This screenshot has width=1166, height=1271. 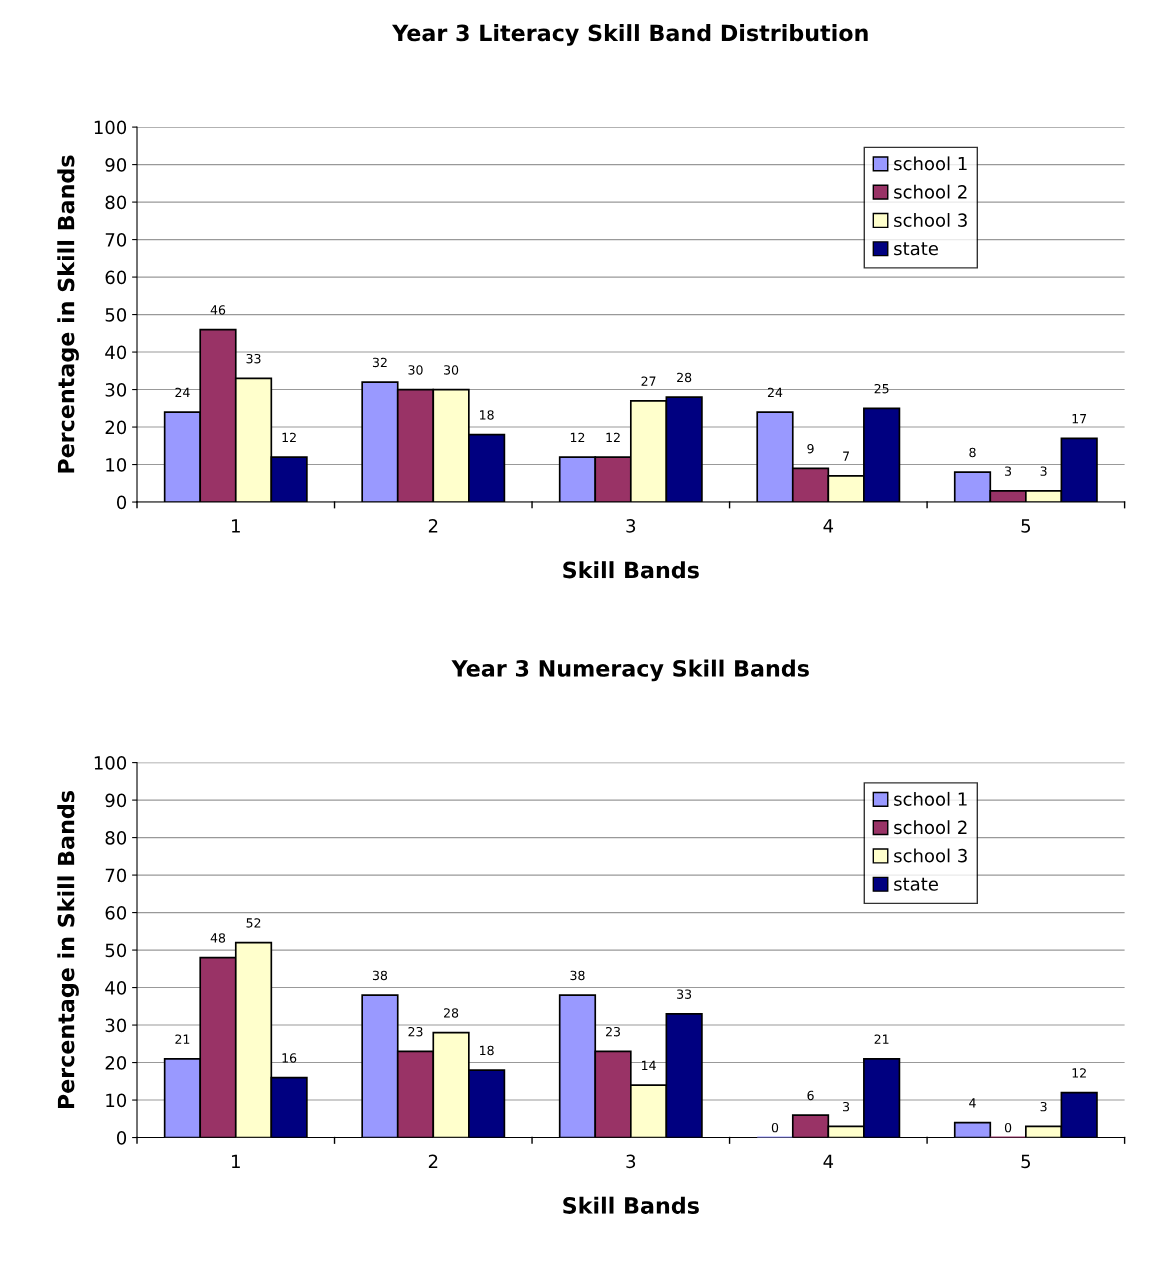 I want to click on data-label: 8, so click(x=972, y=452).